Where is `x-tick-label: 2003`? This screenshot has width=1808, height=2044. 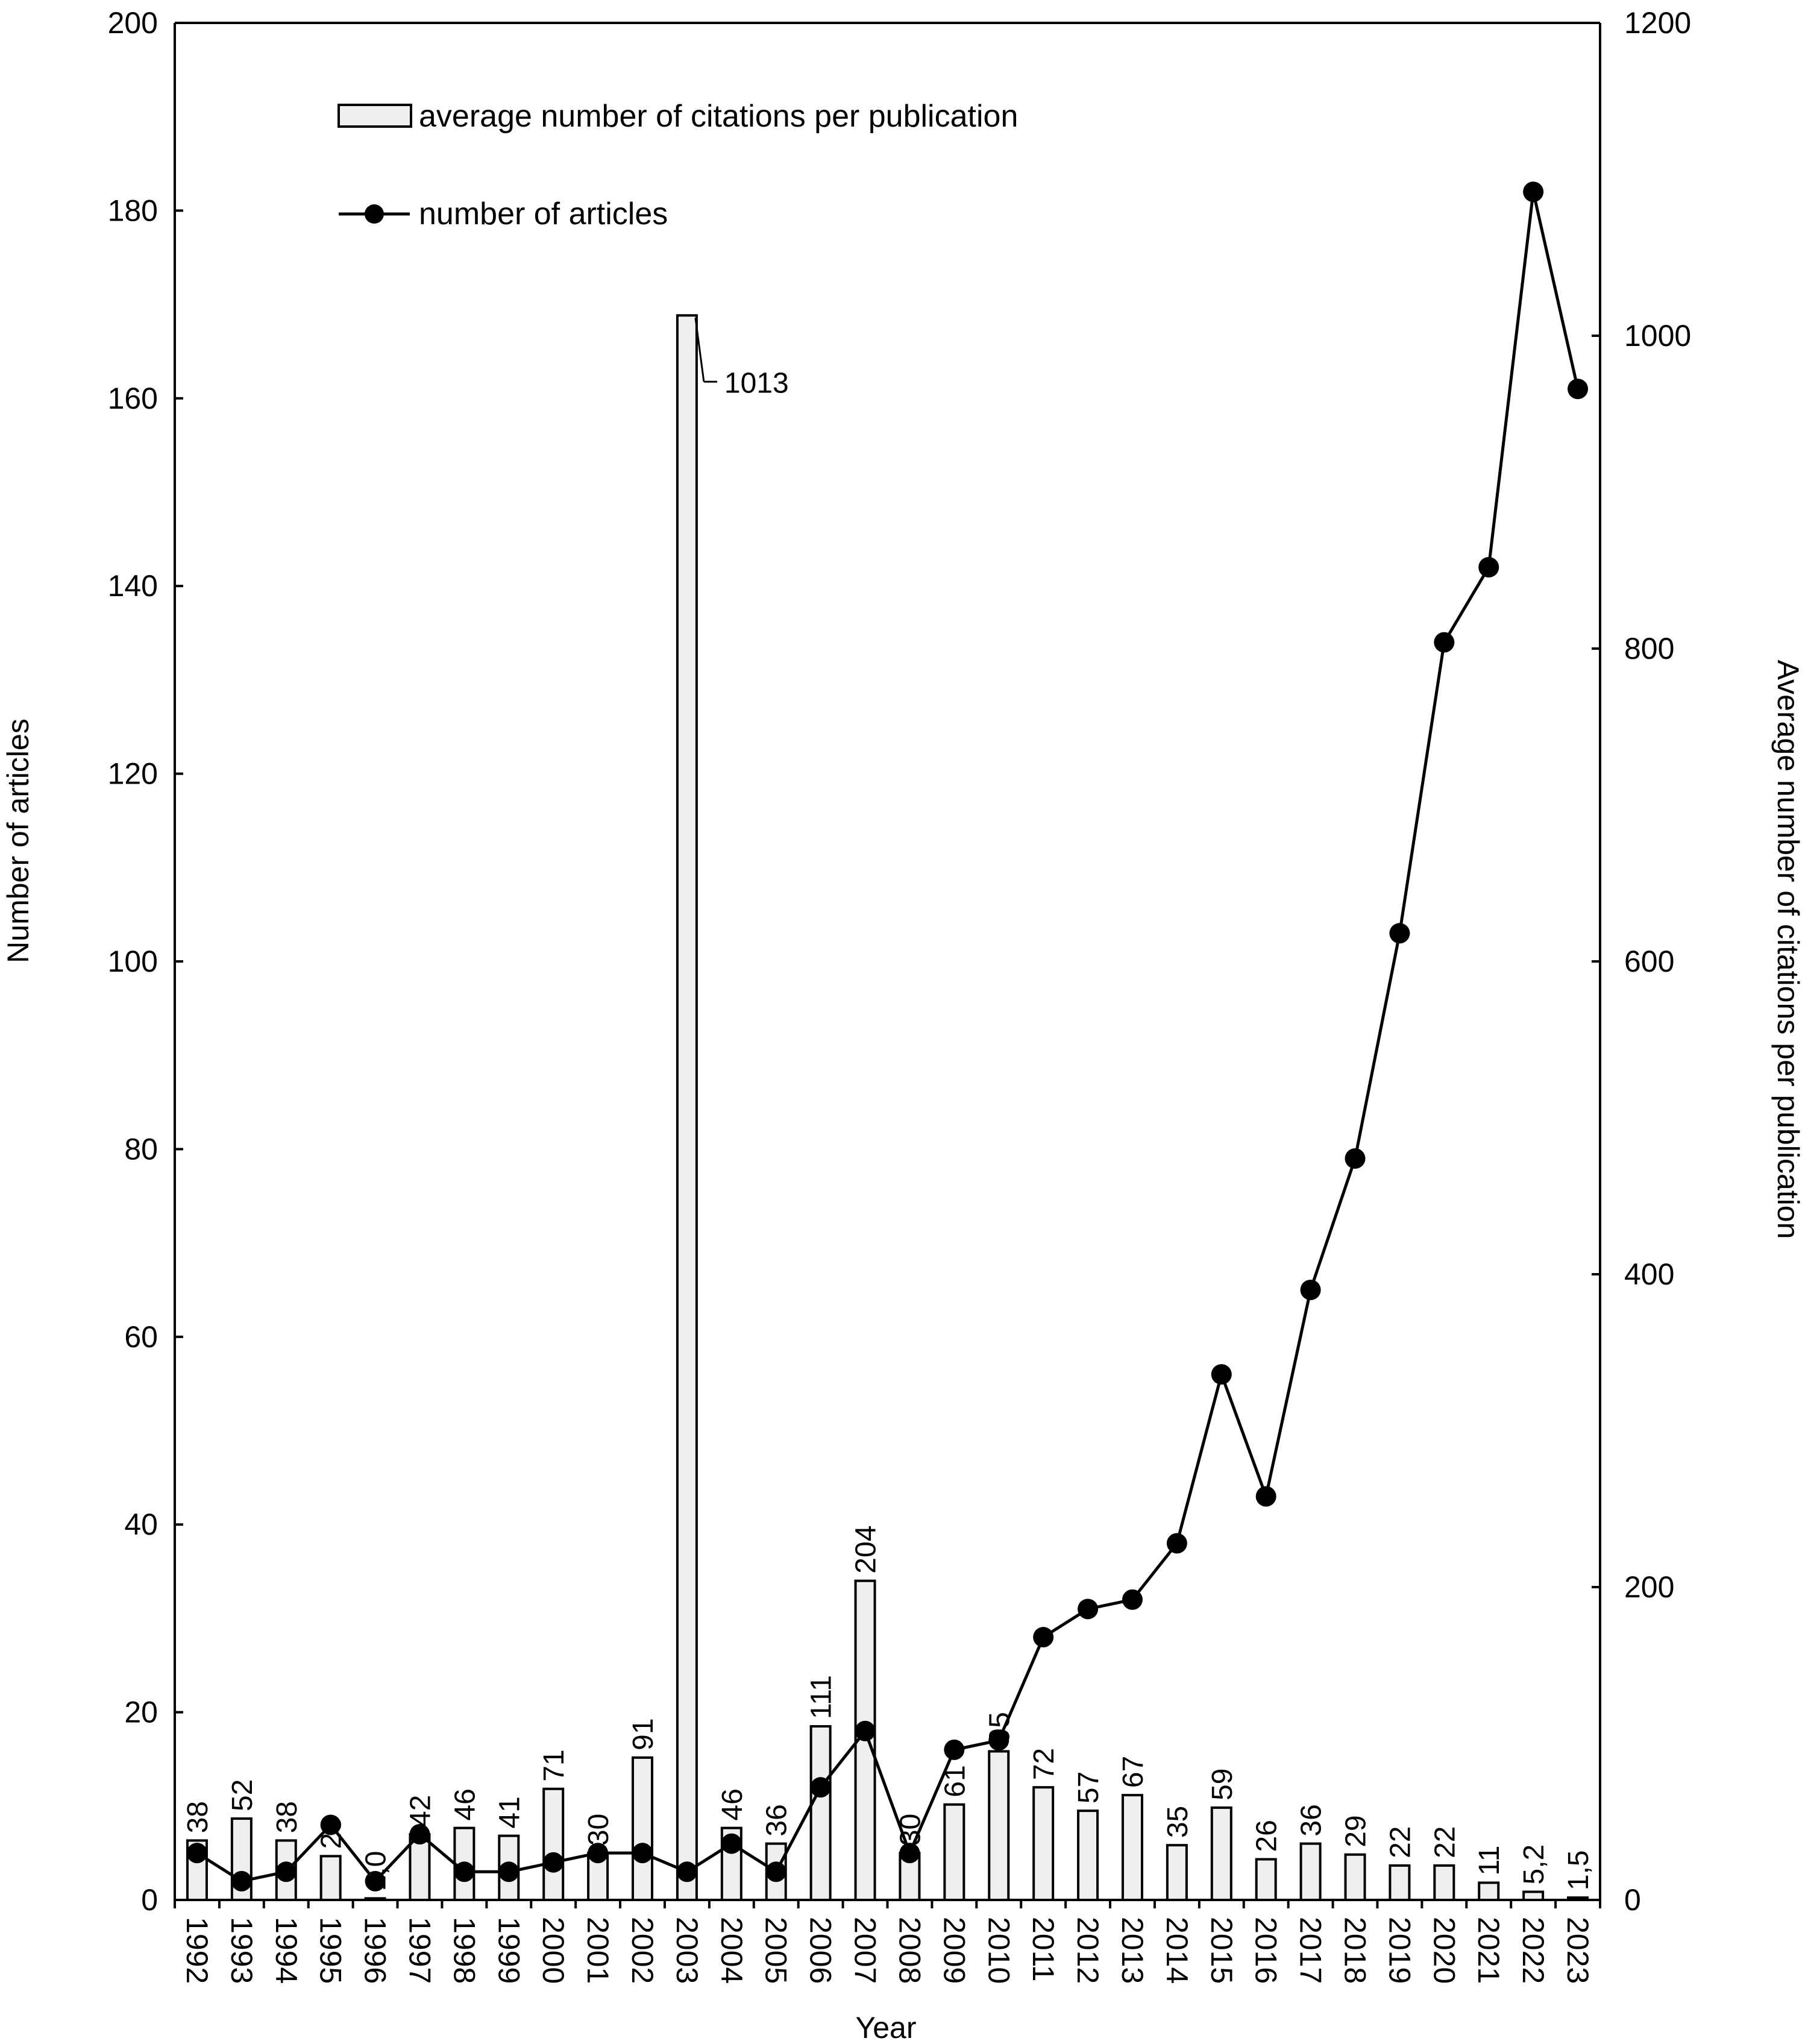
x-tick-label: 2003 is located at coordinates (687, 1950).